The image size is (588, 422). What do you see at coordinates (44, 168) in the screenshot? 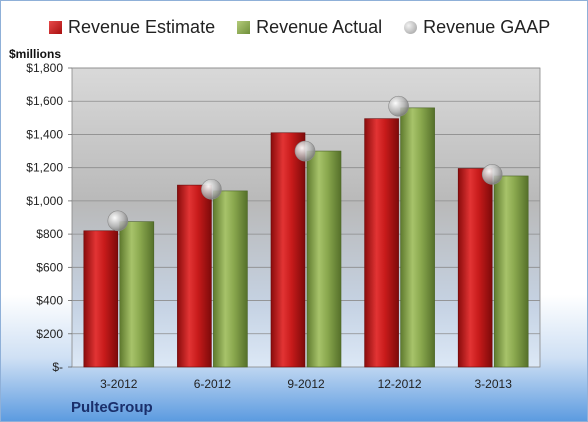
I see `y-tick-label: $1,200` at bounding box center [44, 168].